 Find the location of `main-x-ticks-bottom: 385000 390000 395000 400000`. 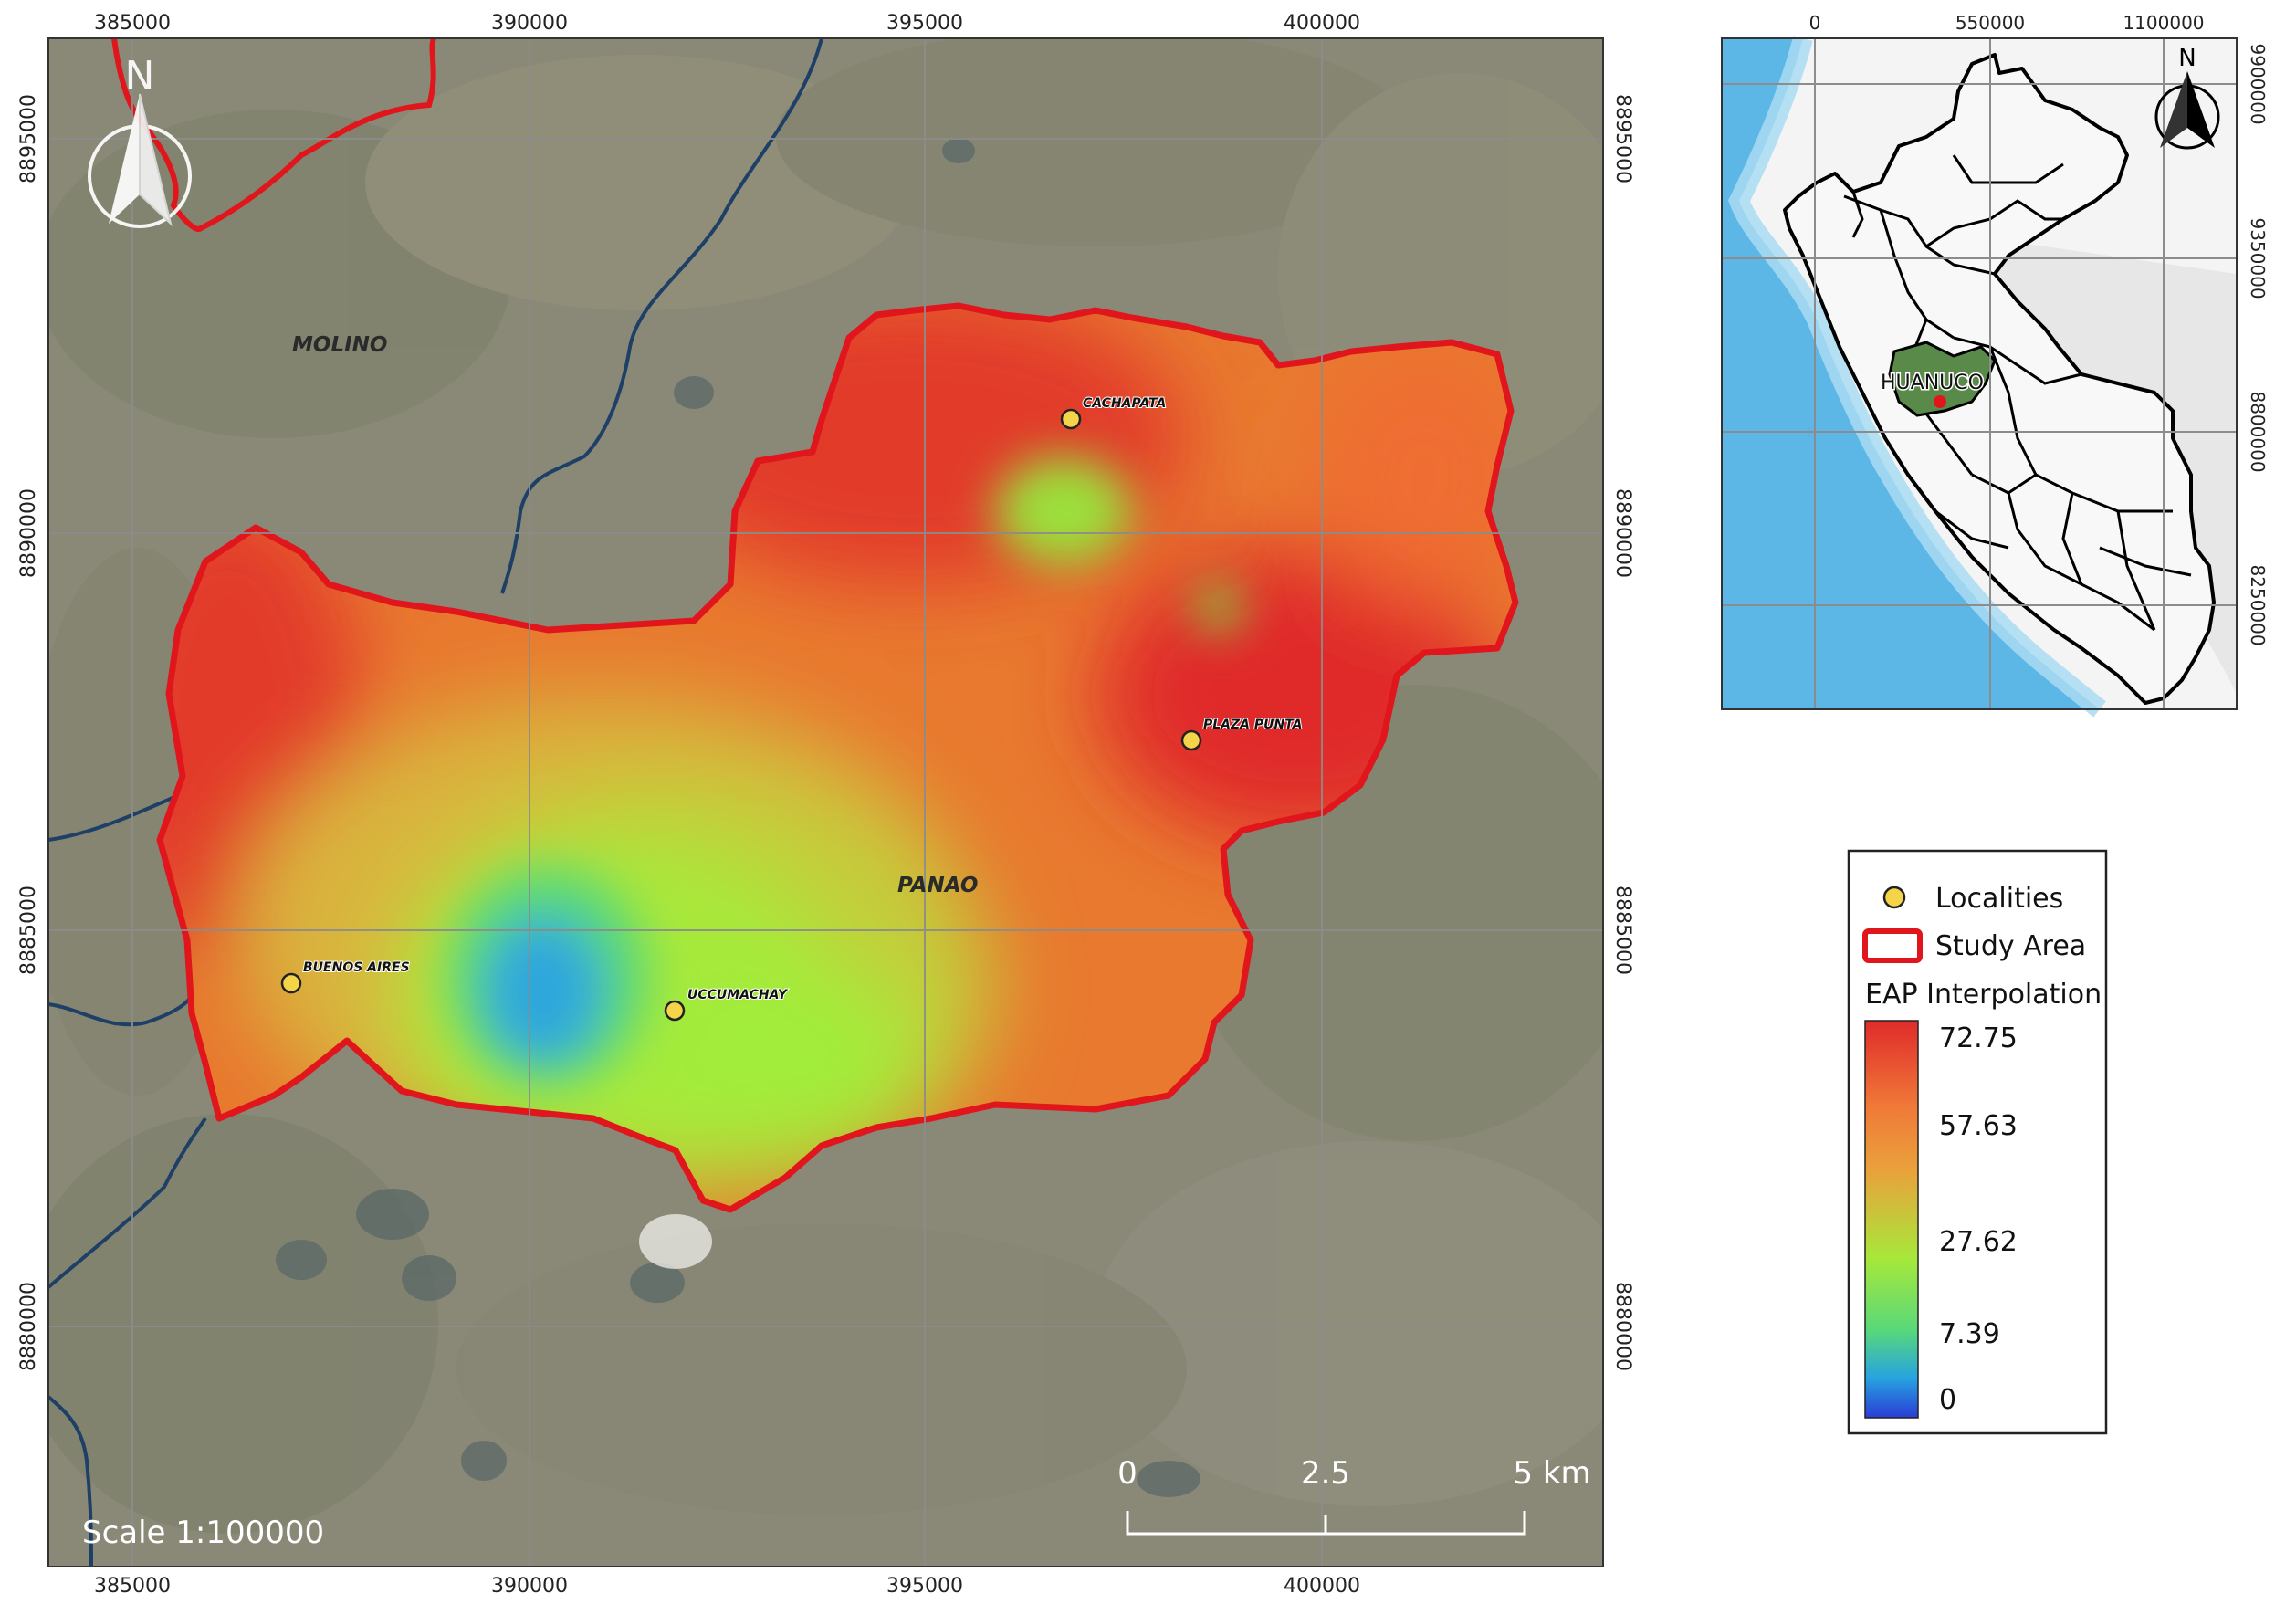

main-x-ticks-bottom: 385000 390000 395000 400000 is located at coordinates (727, 1586).